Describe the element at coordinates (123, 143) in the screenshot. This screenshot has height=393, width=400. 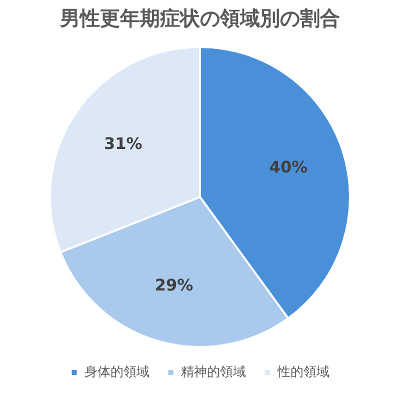
I see `data-label: 31%` at that location.